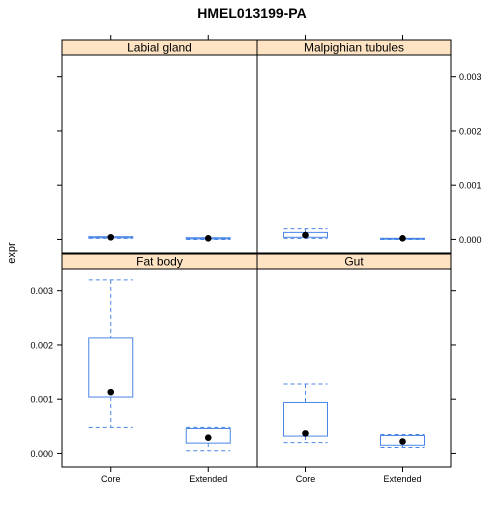  What do you see at coordinates (41, 345) in the screenshot?
I see `y-tick-label-2: 0.002` at bounding box center [41, 345].